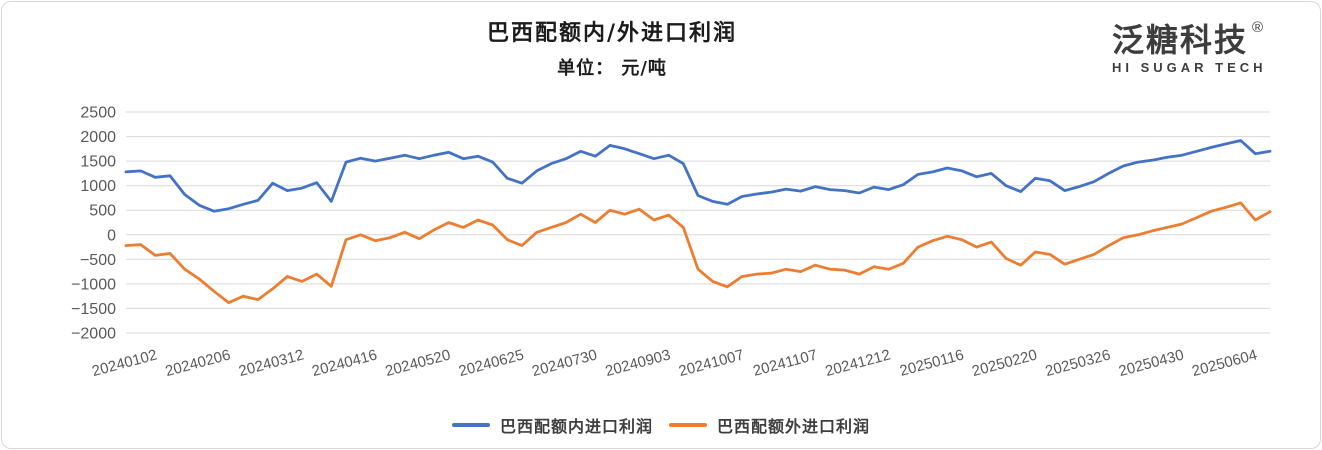  Describe the element at coordinates (98, 260) in the screenshot. I see `y-axis-tick-label: −500` at that location.